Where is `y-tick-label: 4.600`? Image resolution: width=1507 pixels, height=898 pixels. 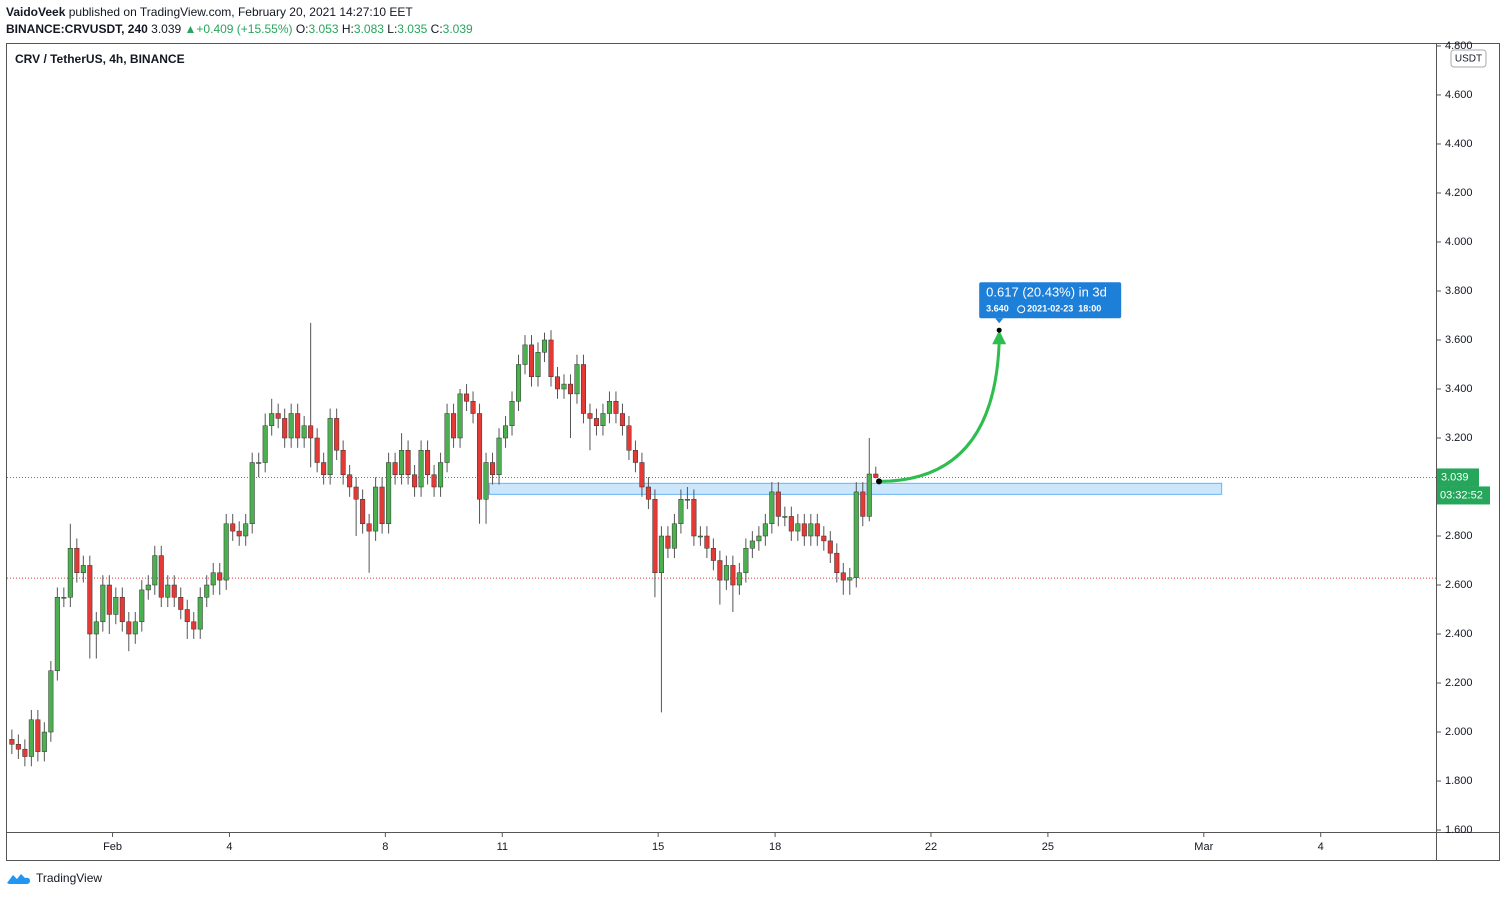 y-tick-label: 4.600 is located at coordinates (1459, 95).